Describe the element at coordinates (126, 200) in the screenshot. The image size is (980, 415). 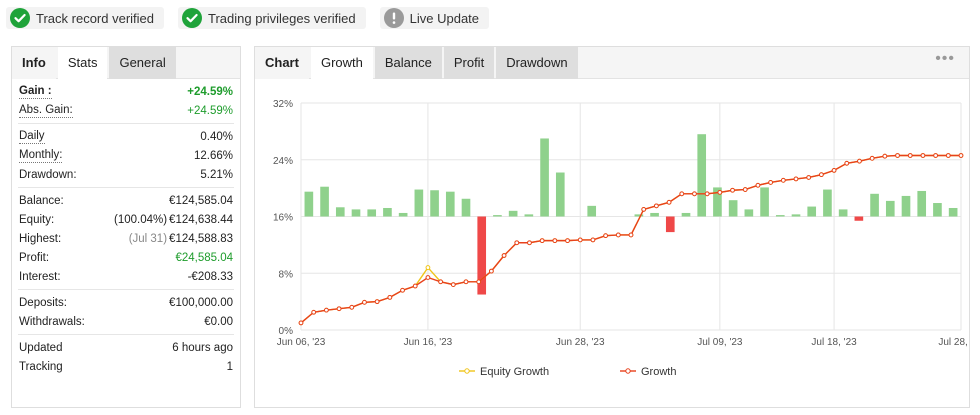
I see `balance-row: Balance: €124,585.04` at that location.